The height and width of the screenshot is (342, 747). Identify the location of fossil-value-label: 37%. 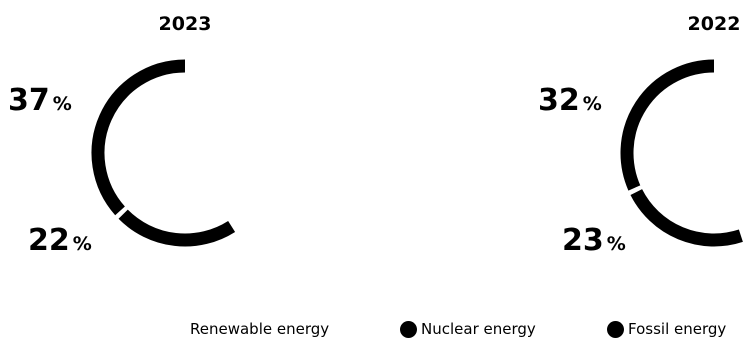
(40, 100).